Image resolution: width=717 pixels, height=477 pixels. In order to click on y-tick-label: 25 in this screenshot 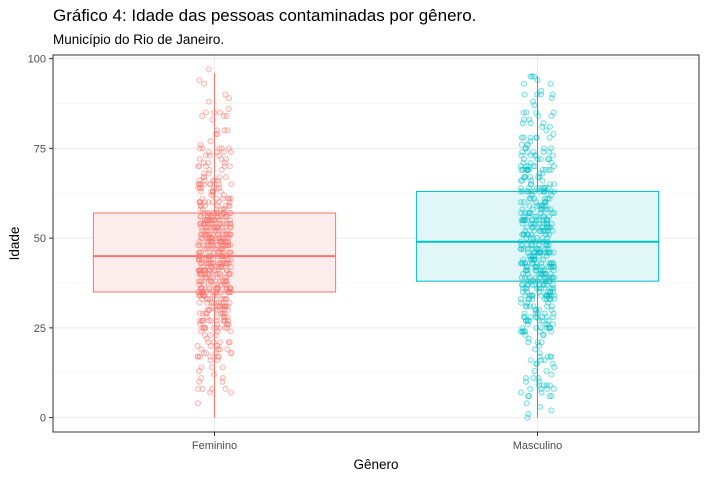, I will do `click(40, 329)`.